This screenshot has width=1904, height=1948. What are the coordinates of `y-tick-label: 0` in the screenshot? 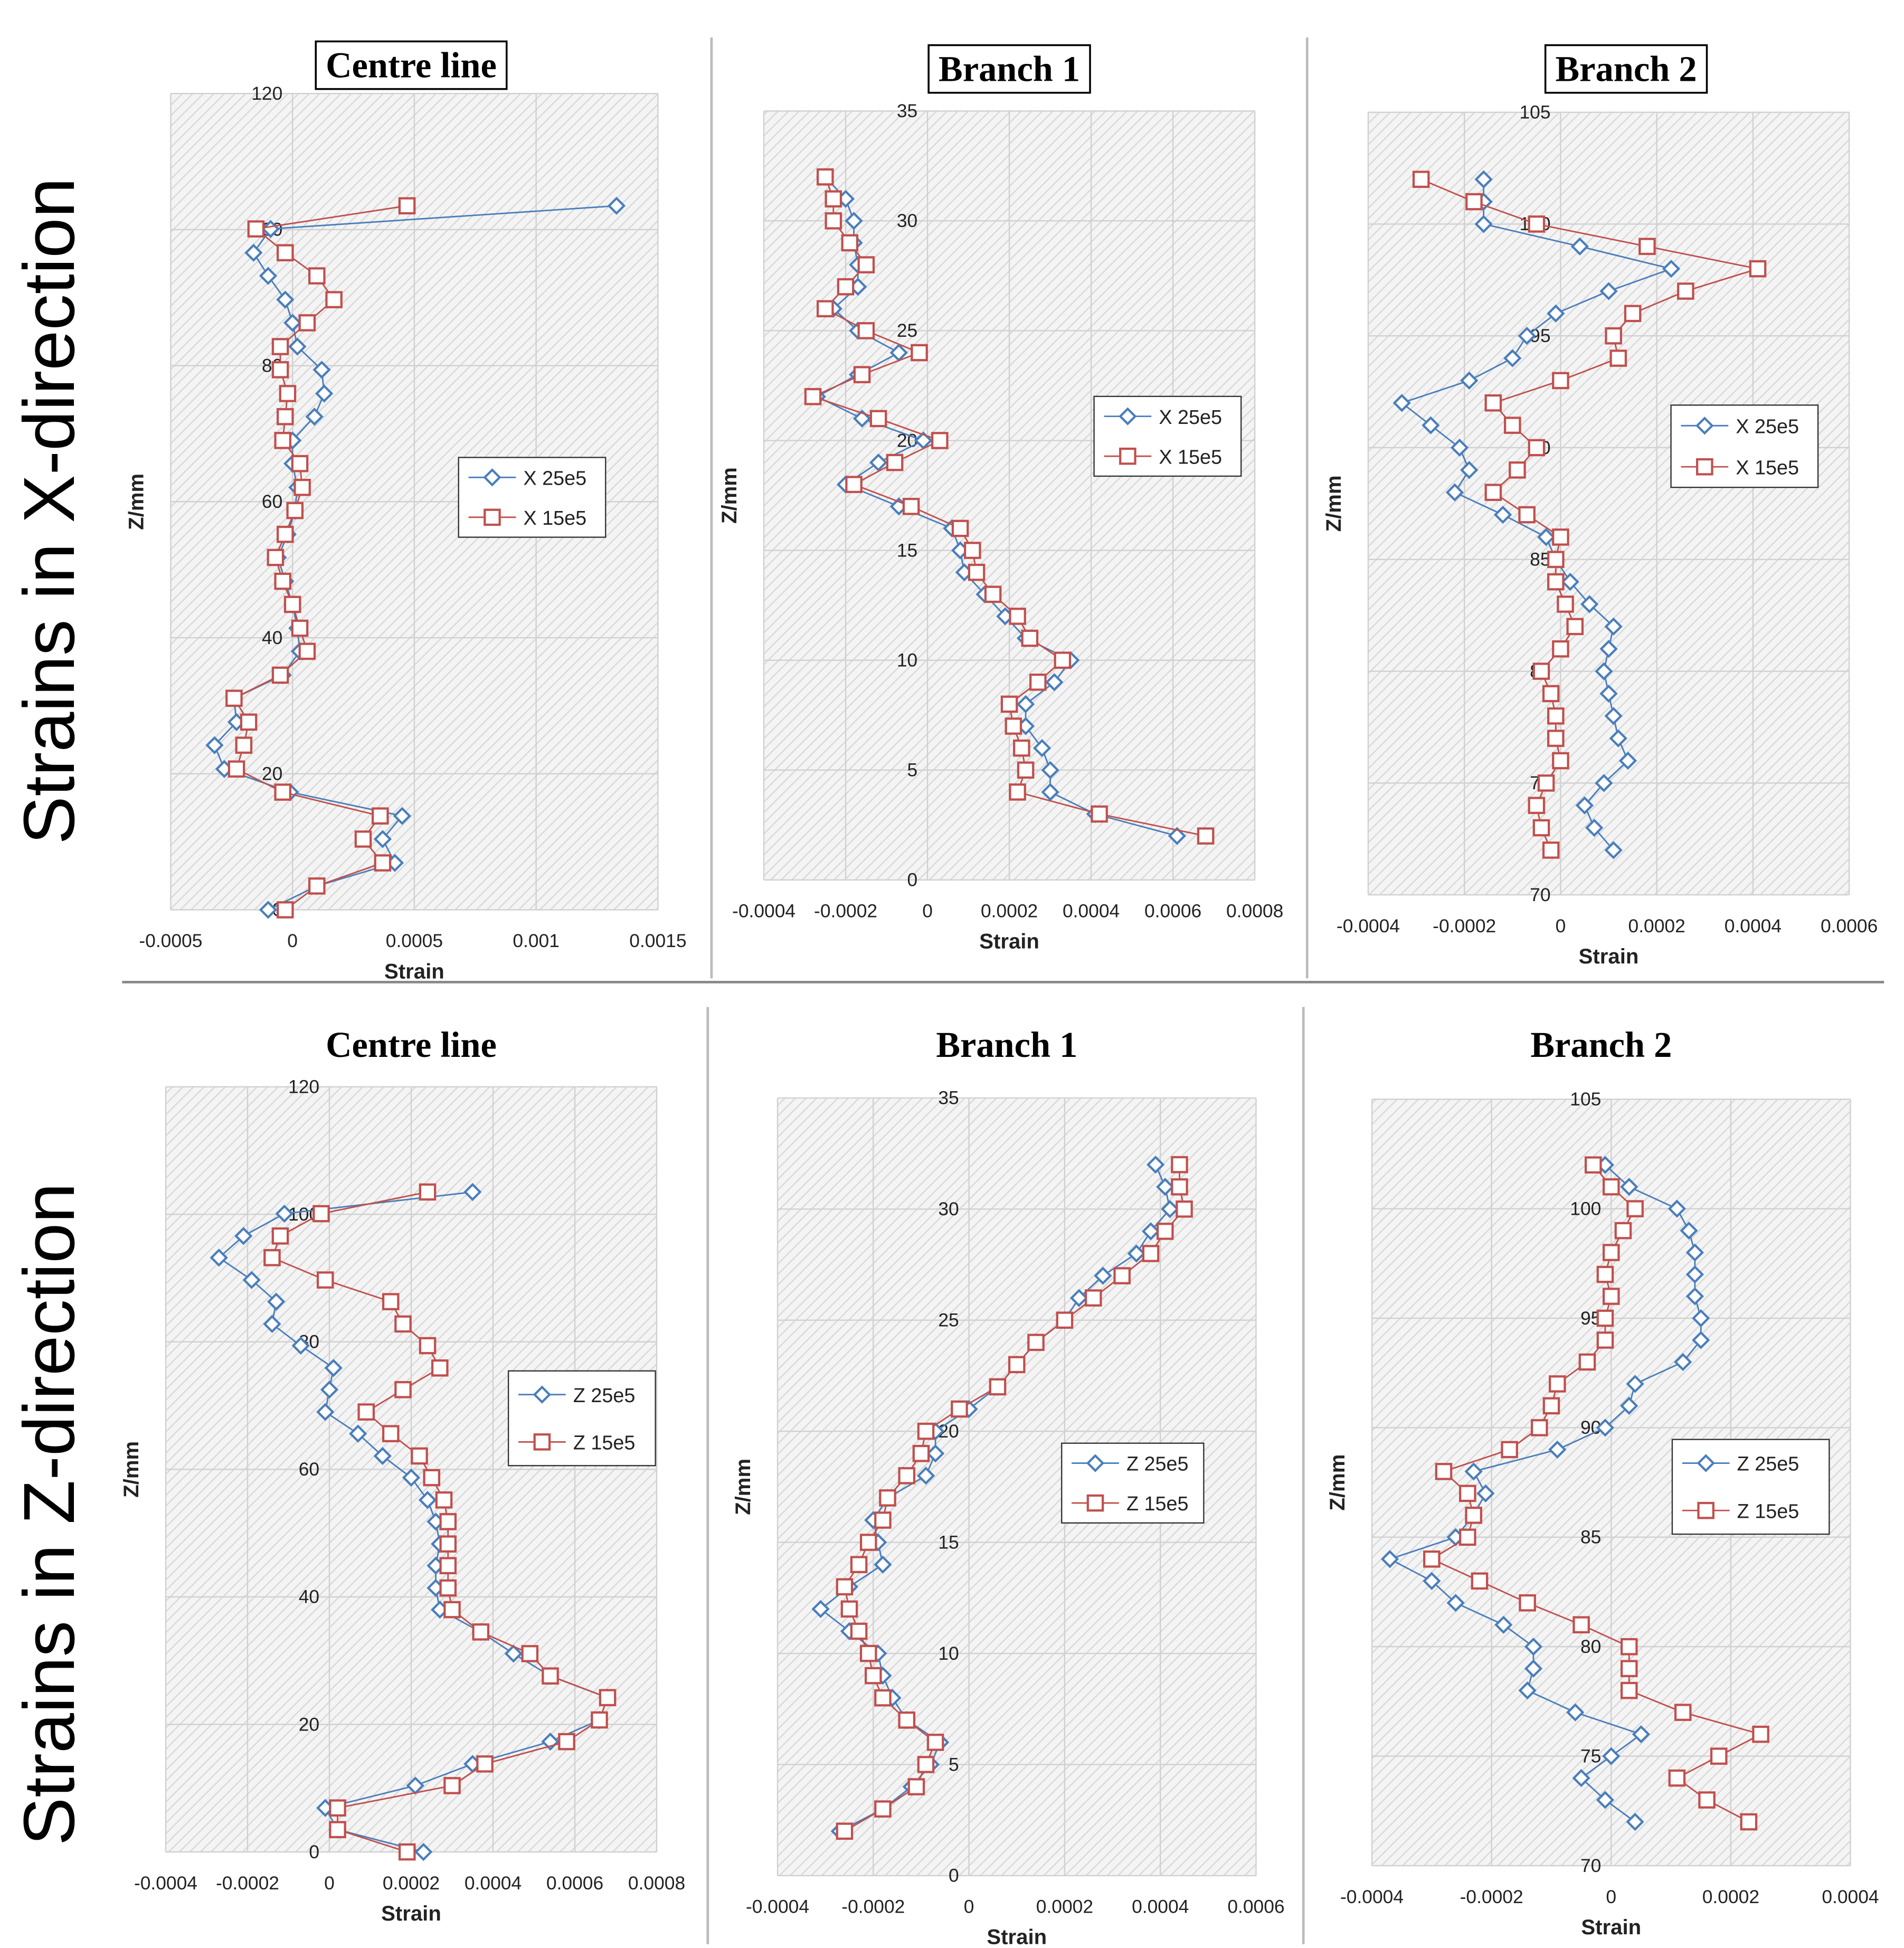 It's located at (314, 1851).